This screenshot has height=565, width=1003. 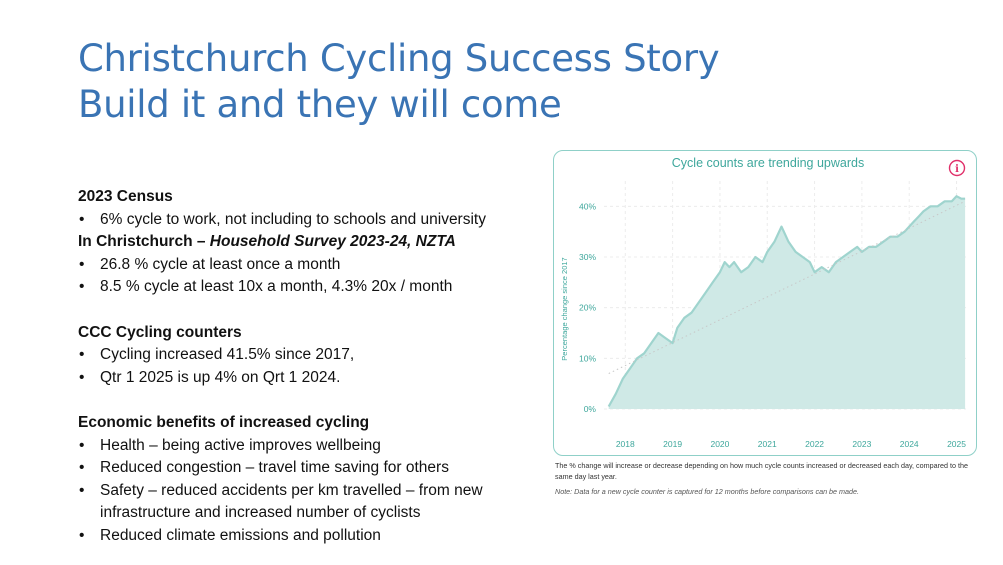 I want to click on list-item: Health – being active improves wellbeing, so click(x=313, y=446).